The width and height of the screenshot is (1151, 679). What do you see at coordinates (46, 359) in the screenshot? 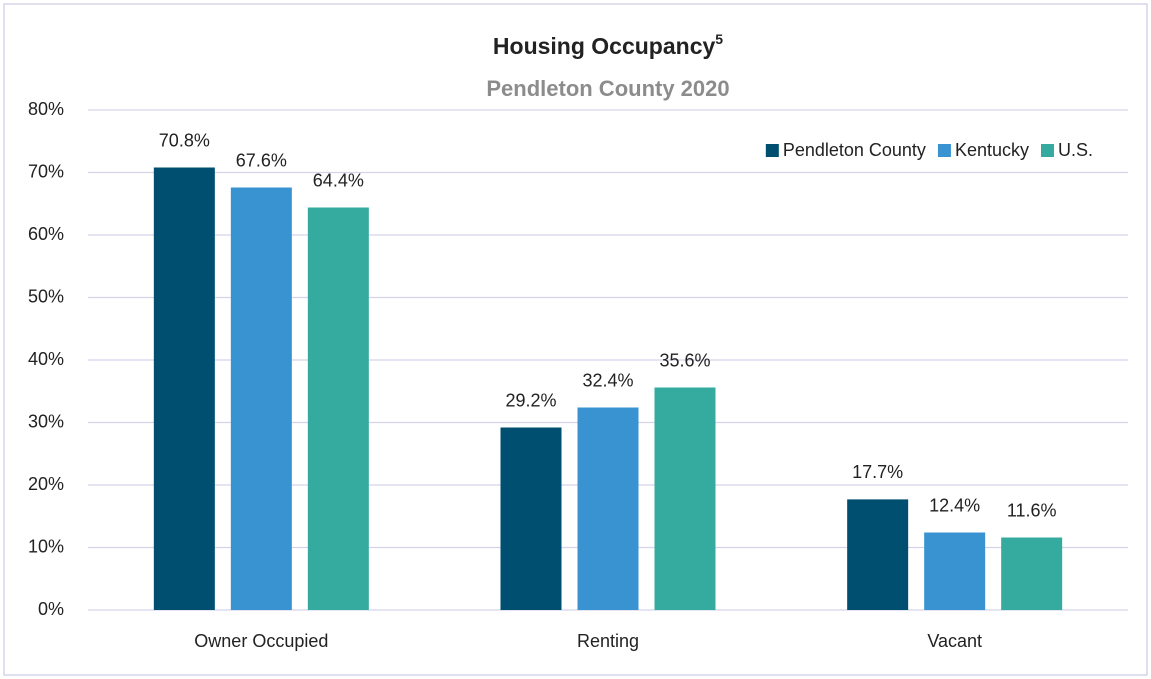
I see `y-tick-label: 40%` at bounding box center [46, 359].